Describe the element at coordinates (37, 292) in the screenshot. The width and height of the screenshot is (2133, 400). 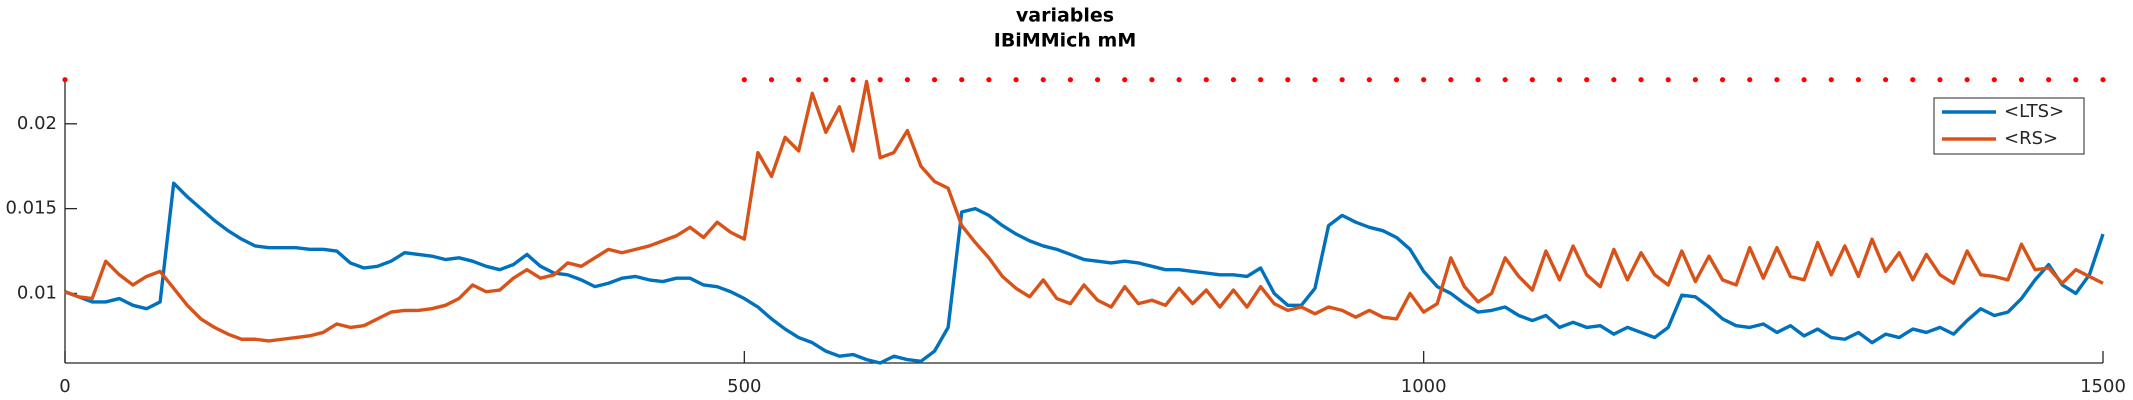
I see `y-tick-label: 0.01` at that location.